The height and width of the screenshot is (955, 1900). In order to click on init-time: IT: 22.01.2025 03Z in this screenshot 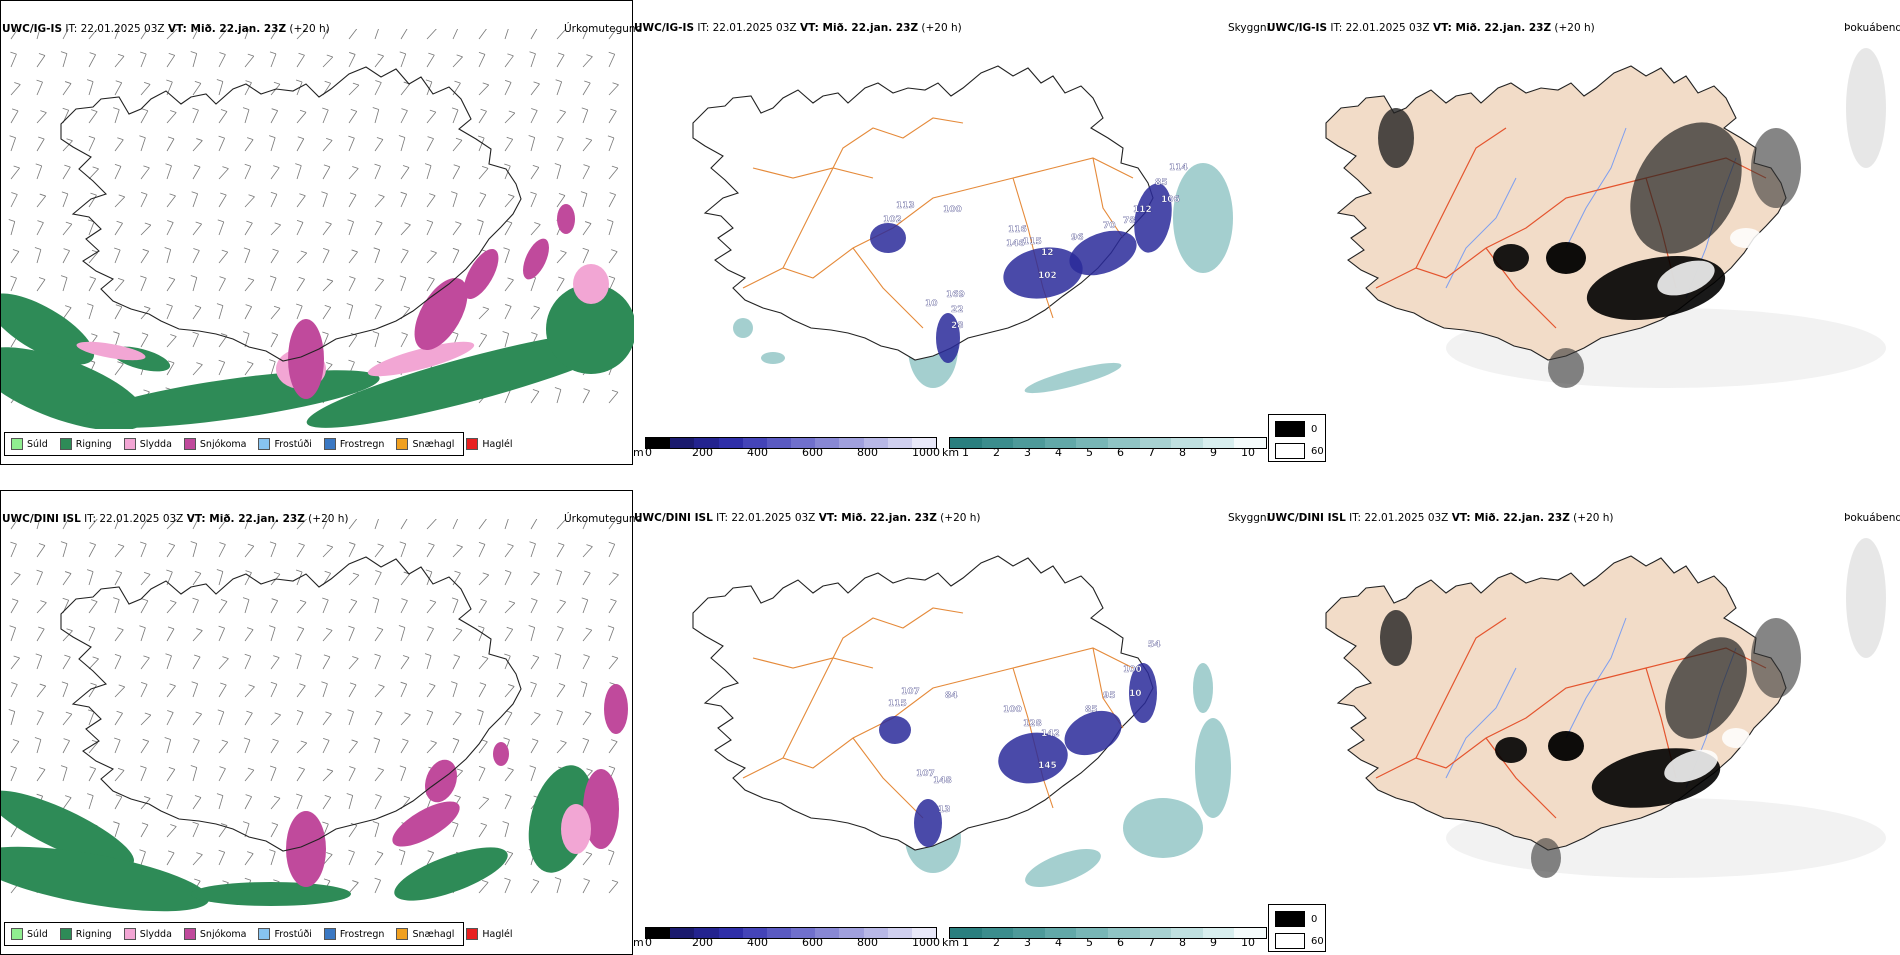, I will do `click(114, 29)`.